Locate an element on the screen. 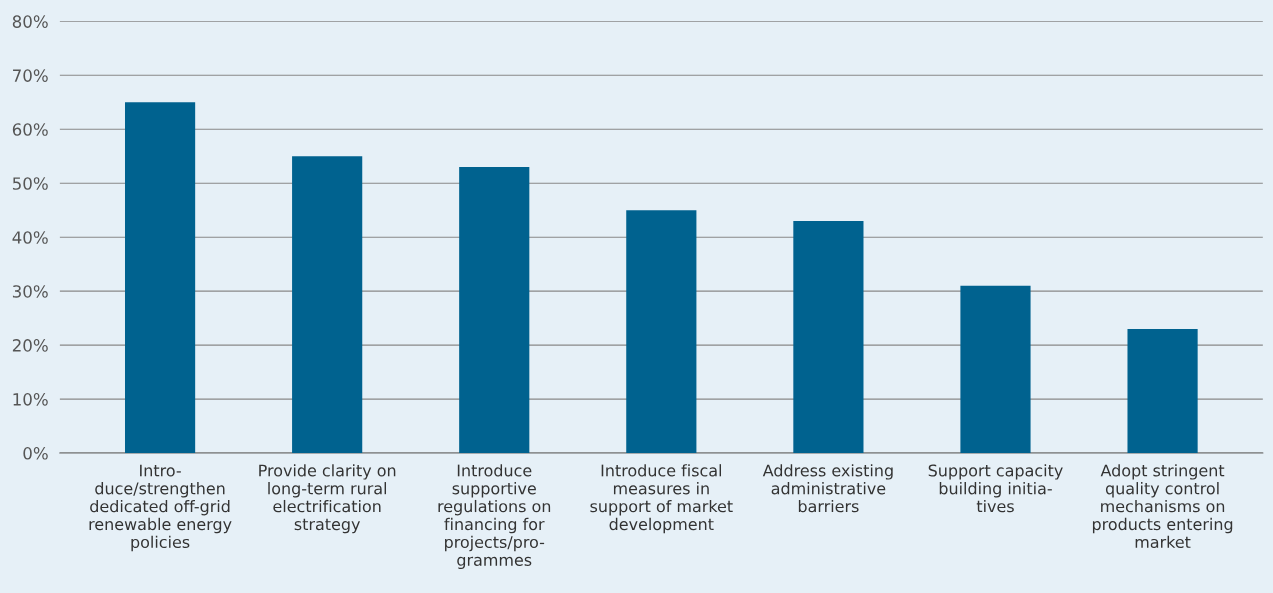  y-tick-label: 70% is located at coordinates (30, 75).